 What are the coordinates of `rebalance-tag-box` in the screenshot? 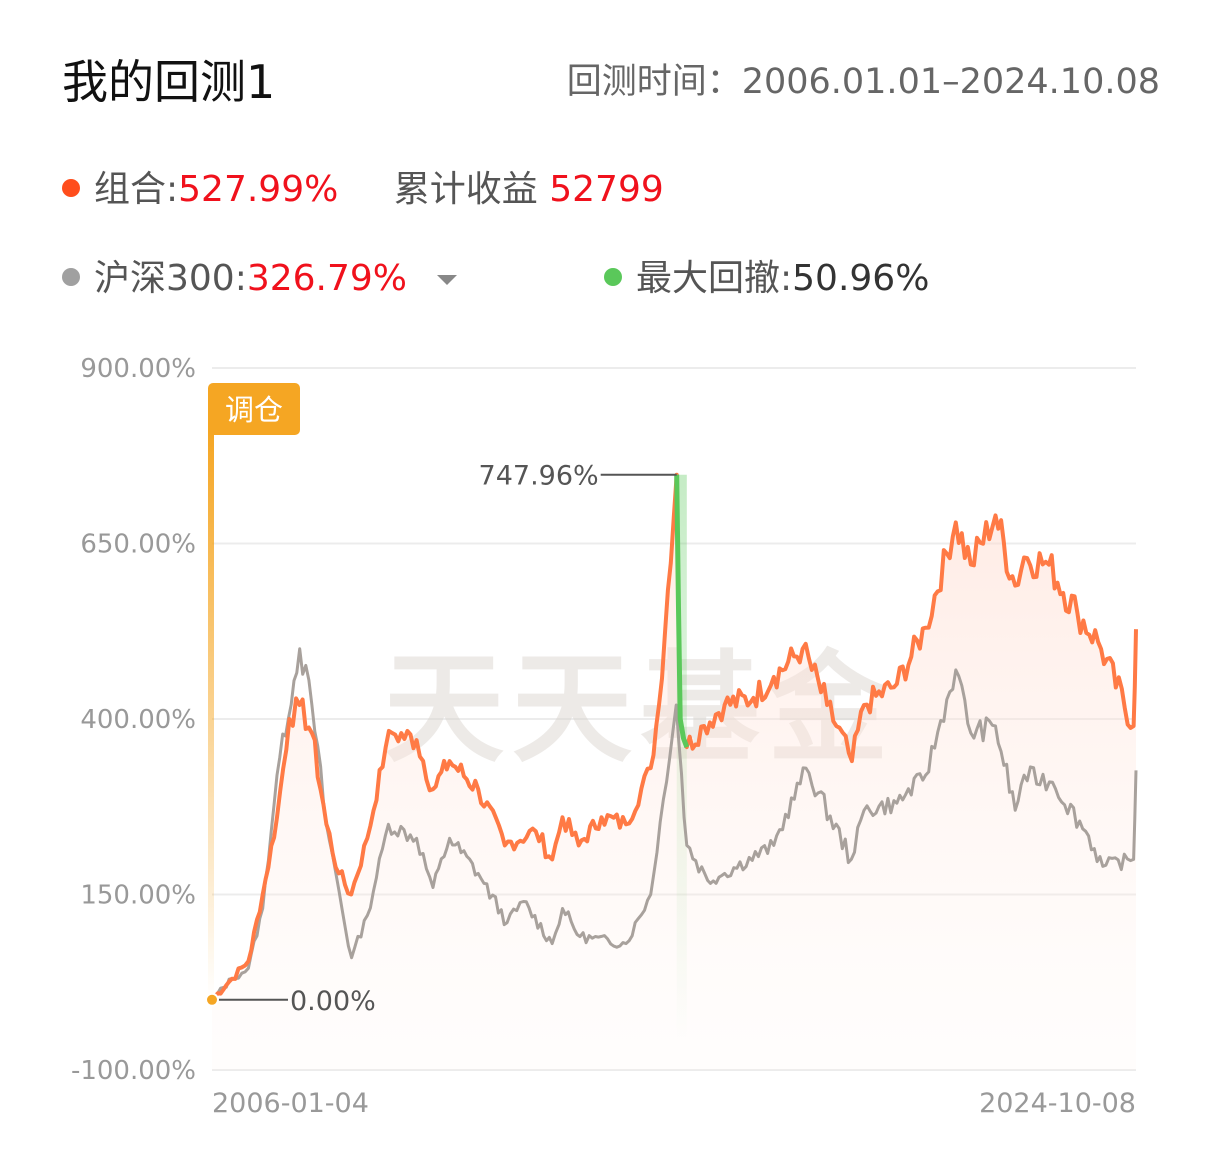 It's located at (254, 409).